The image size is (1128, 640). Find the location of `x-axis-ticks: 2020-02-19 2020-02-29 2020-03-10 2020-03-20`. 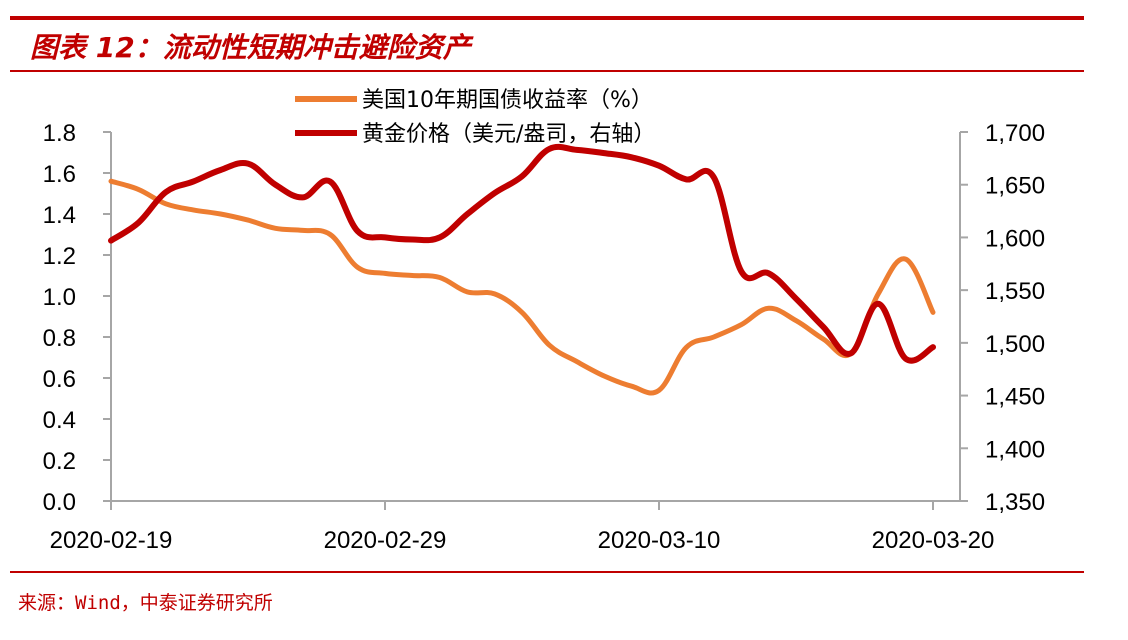

x-axis-ticks: 2020-02-19 2020-02-29 2020-03-10 2020-03-20 is located at coordinates (522, 527).